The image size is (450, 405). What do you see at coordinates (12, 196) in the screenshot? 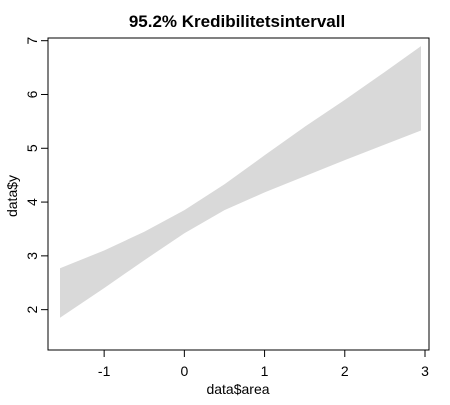
I see `y-axis-label: data$y` at bounding box center [12, 196].